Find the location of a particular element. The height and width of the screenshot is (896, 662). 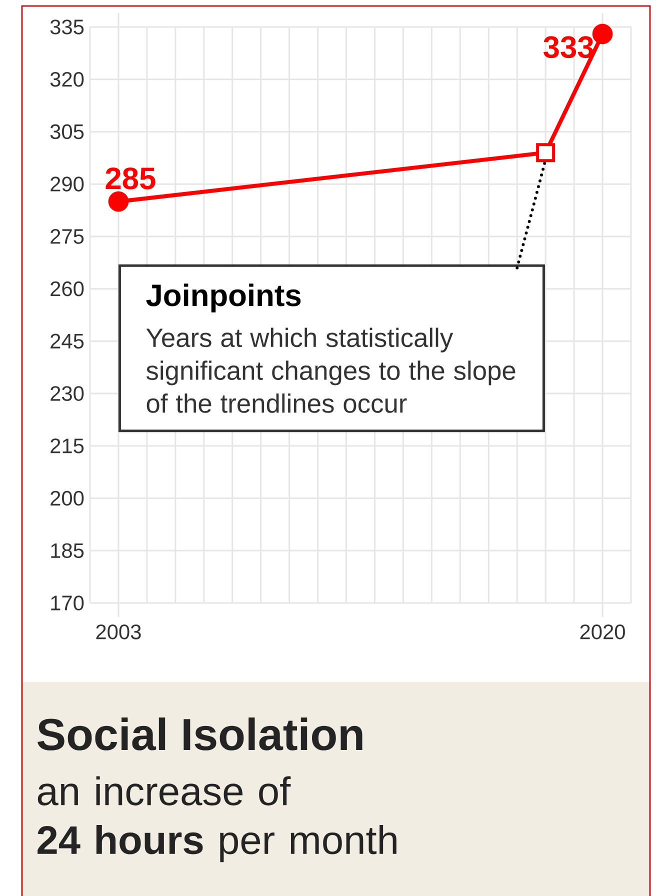

y-tick-label: 230 is located at coordinates (67, 393).